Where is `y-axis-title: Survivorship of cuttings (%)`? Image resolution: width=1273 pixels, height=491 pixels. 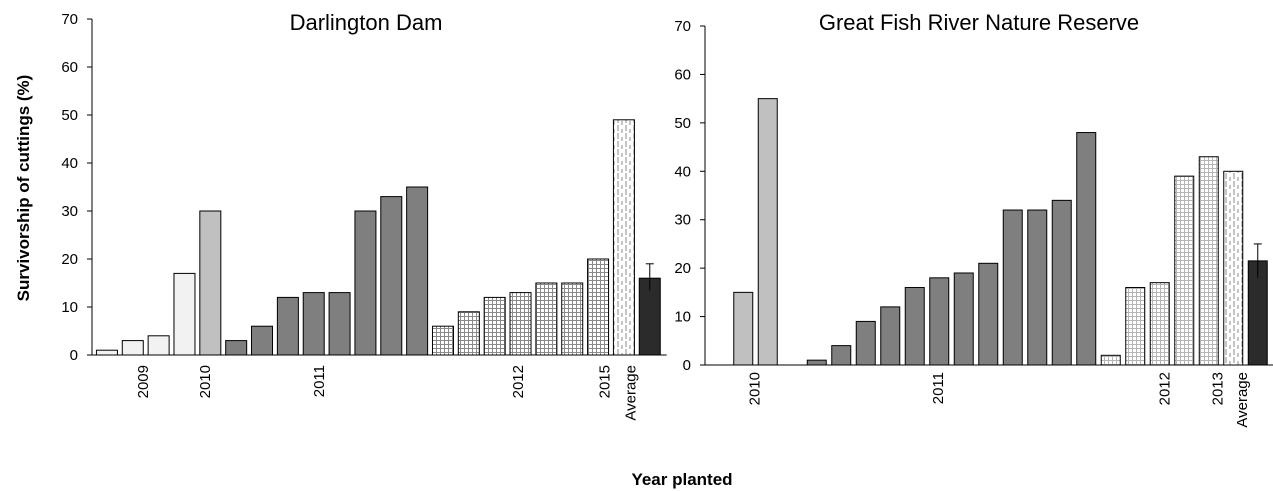
y-axis-title: Survivorship of cuttings (%) is located at coordinates (23, 188).